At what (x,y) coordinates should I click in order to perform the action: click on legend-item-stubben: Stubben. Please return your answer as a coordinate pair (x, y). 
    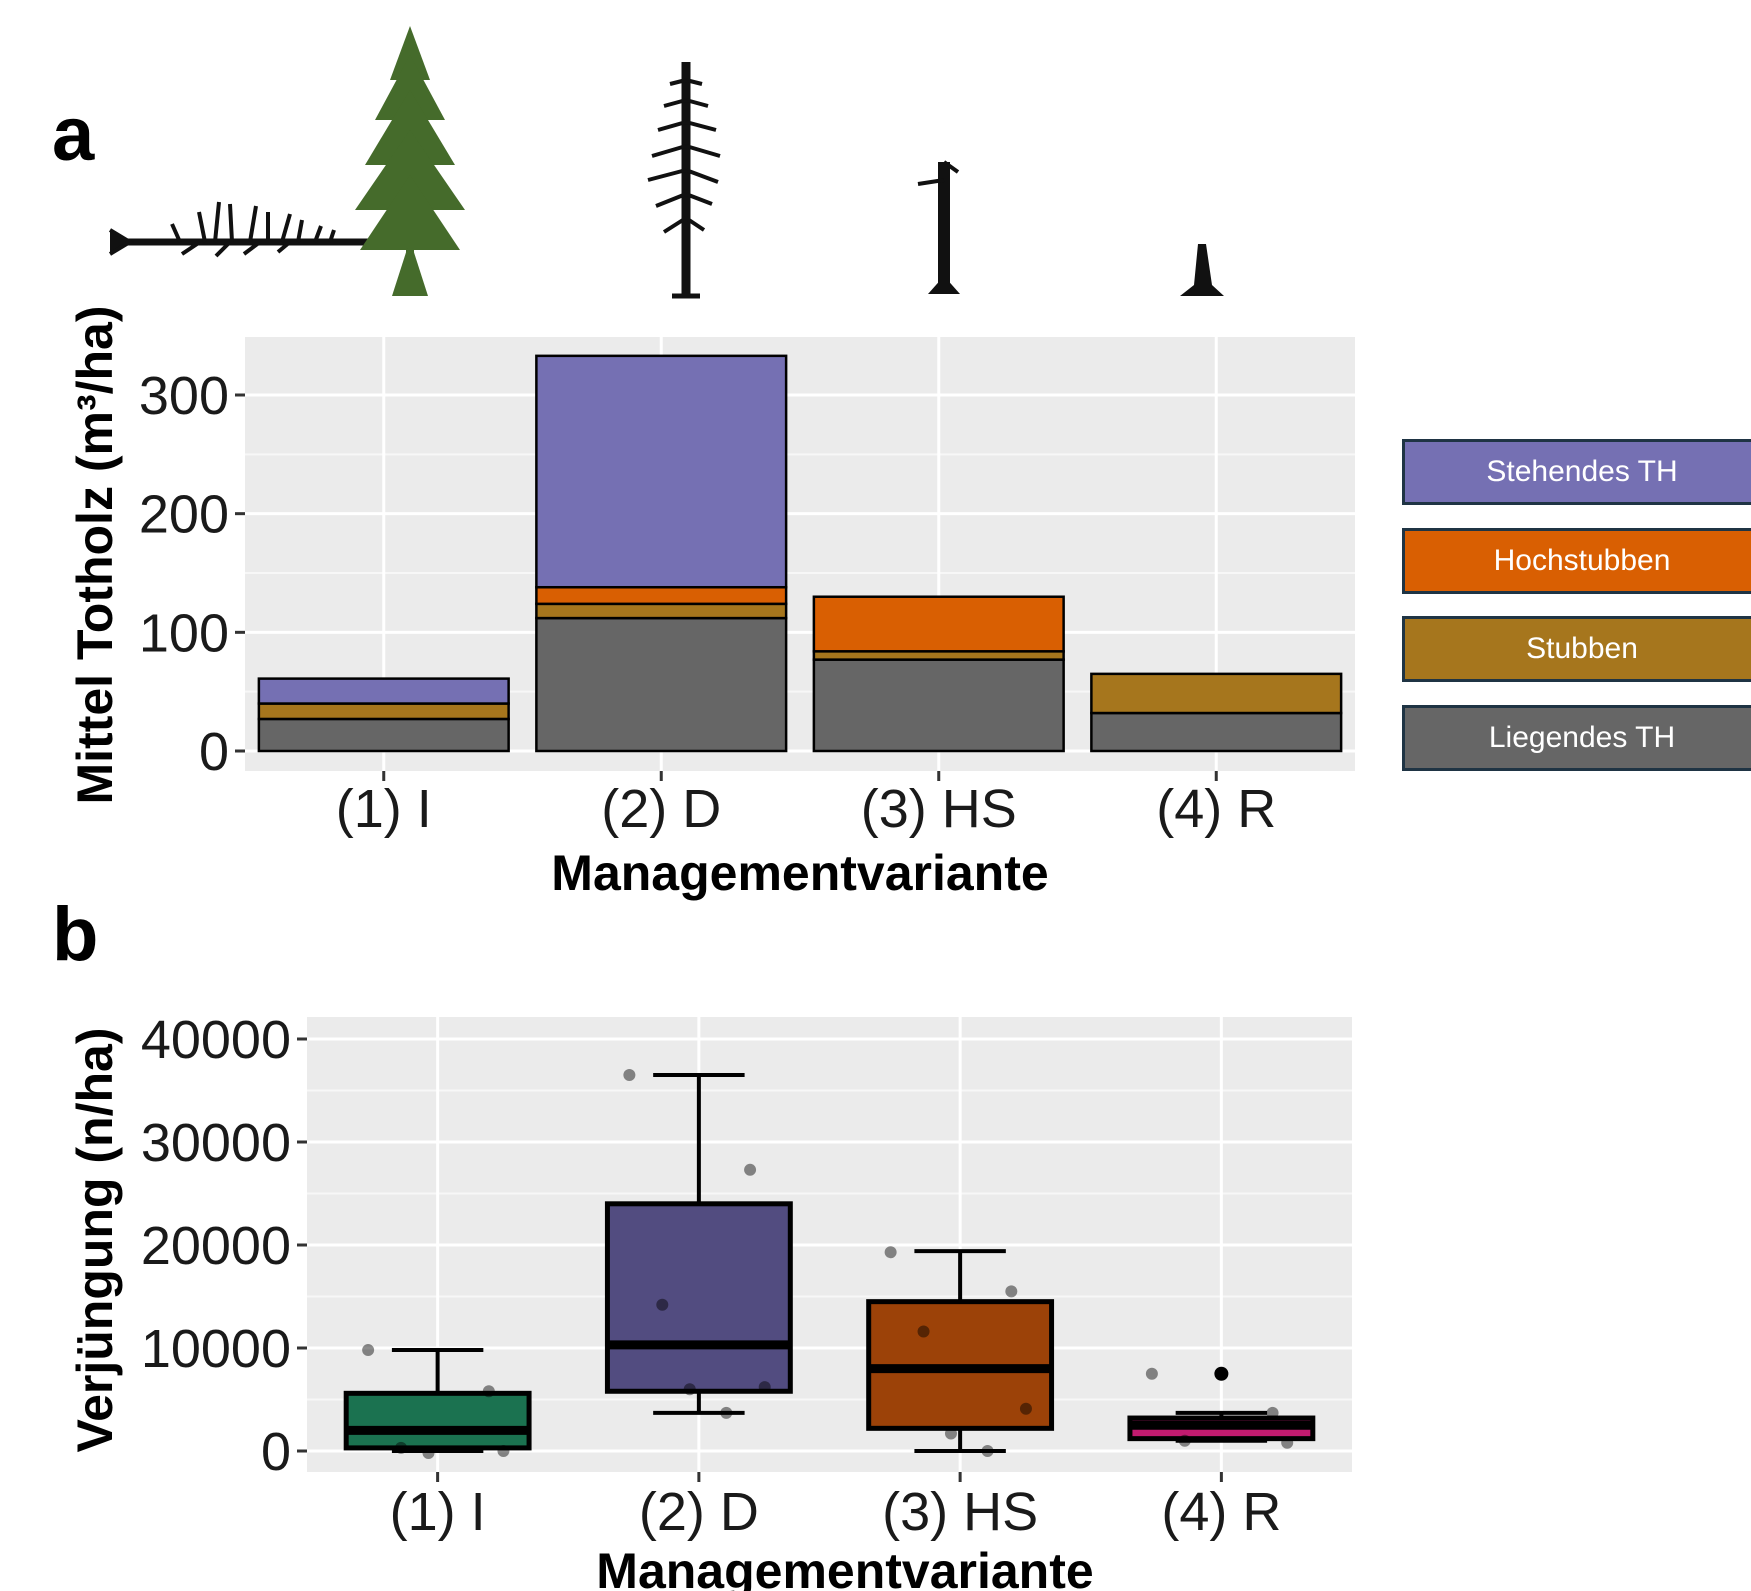
    Looking at the image, I should click on (1576, 649).